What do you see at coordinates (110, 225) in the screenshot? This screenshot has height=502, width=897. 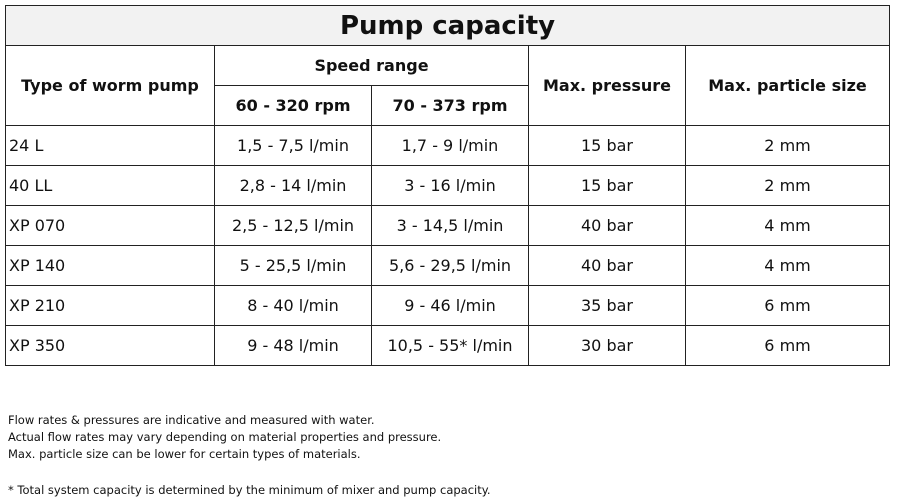 I see `cell-pump-type: XP 070` at bounding box center [110, 225].